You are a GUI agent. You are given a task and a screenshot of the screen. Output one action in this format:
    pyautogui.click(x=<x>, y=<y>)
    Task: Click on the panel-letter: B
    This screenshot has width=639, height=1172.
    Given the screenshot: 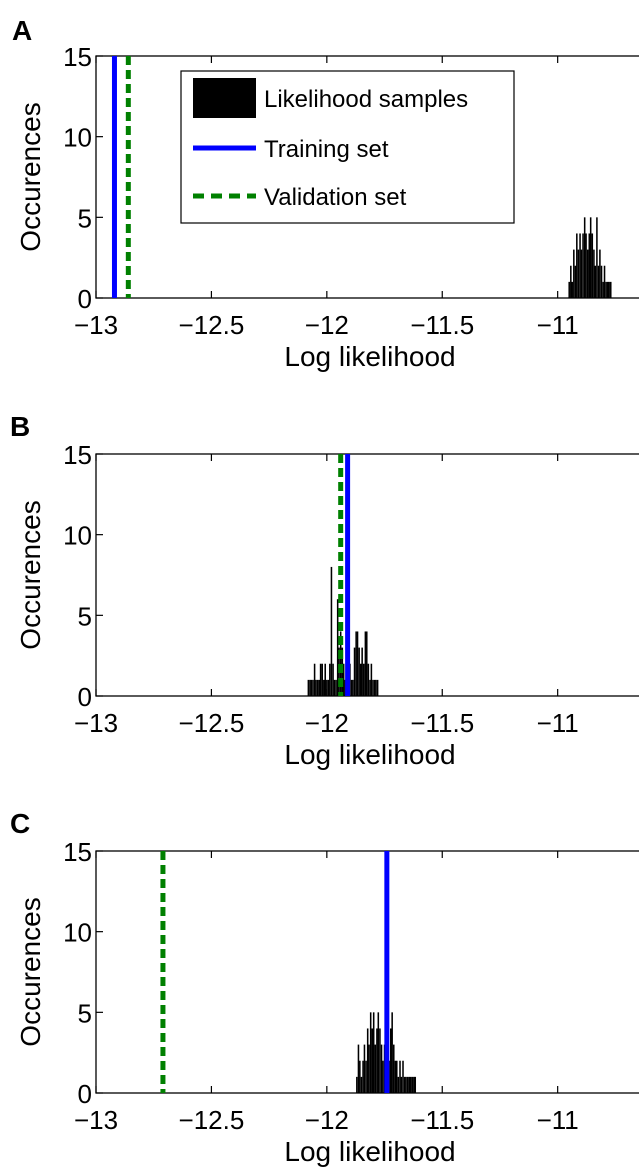 What is the action you would take?
    pyautogui.click(x=20, y=426)
    